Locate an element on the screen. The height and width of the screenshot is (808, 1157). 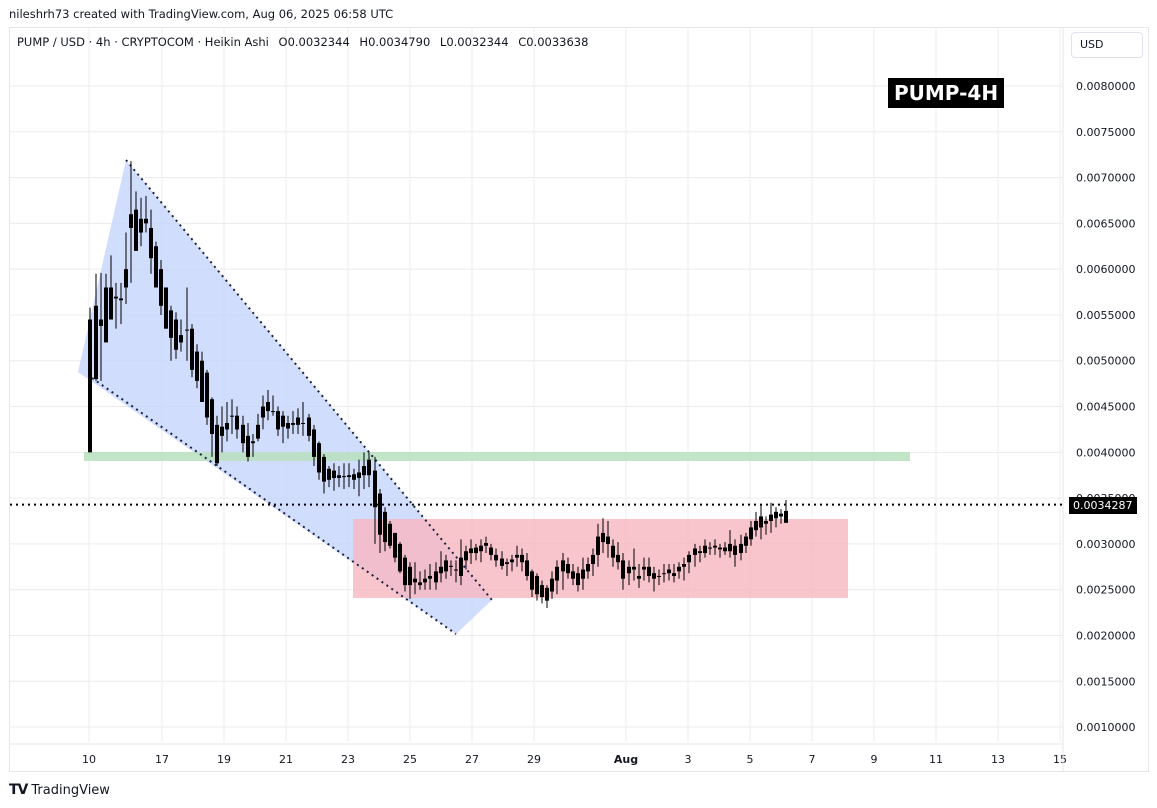
y-axis-tick-label: 0.0030000 is located at coordinates (1106, 544).